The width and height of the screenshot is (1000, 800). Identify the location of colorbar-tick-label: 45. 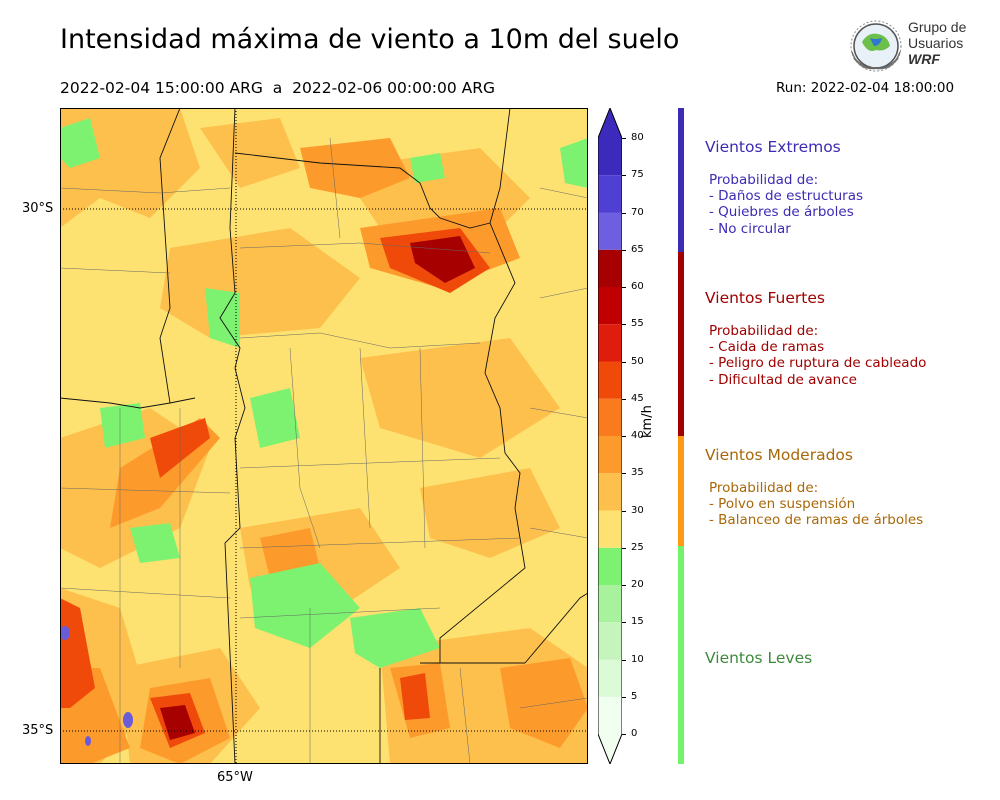
(637, 398).